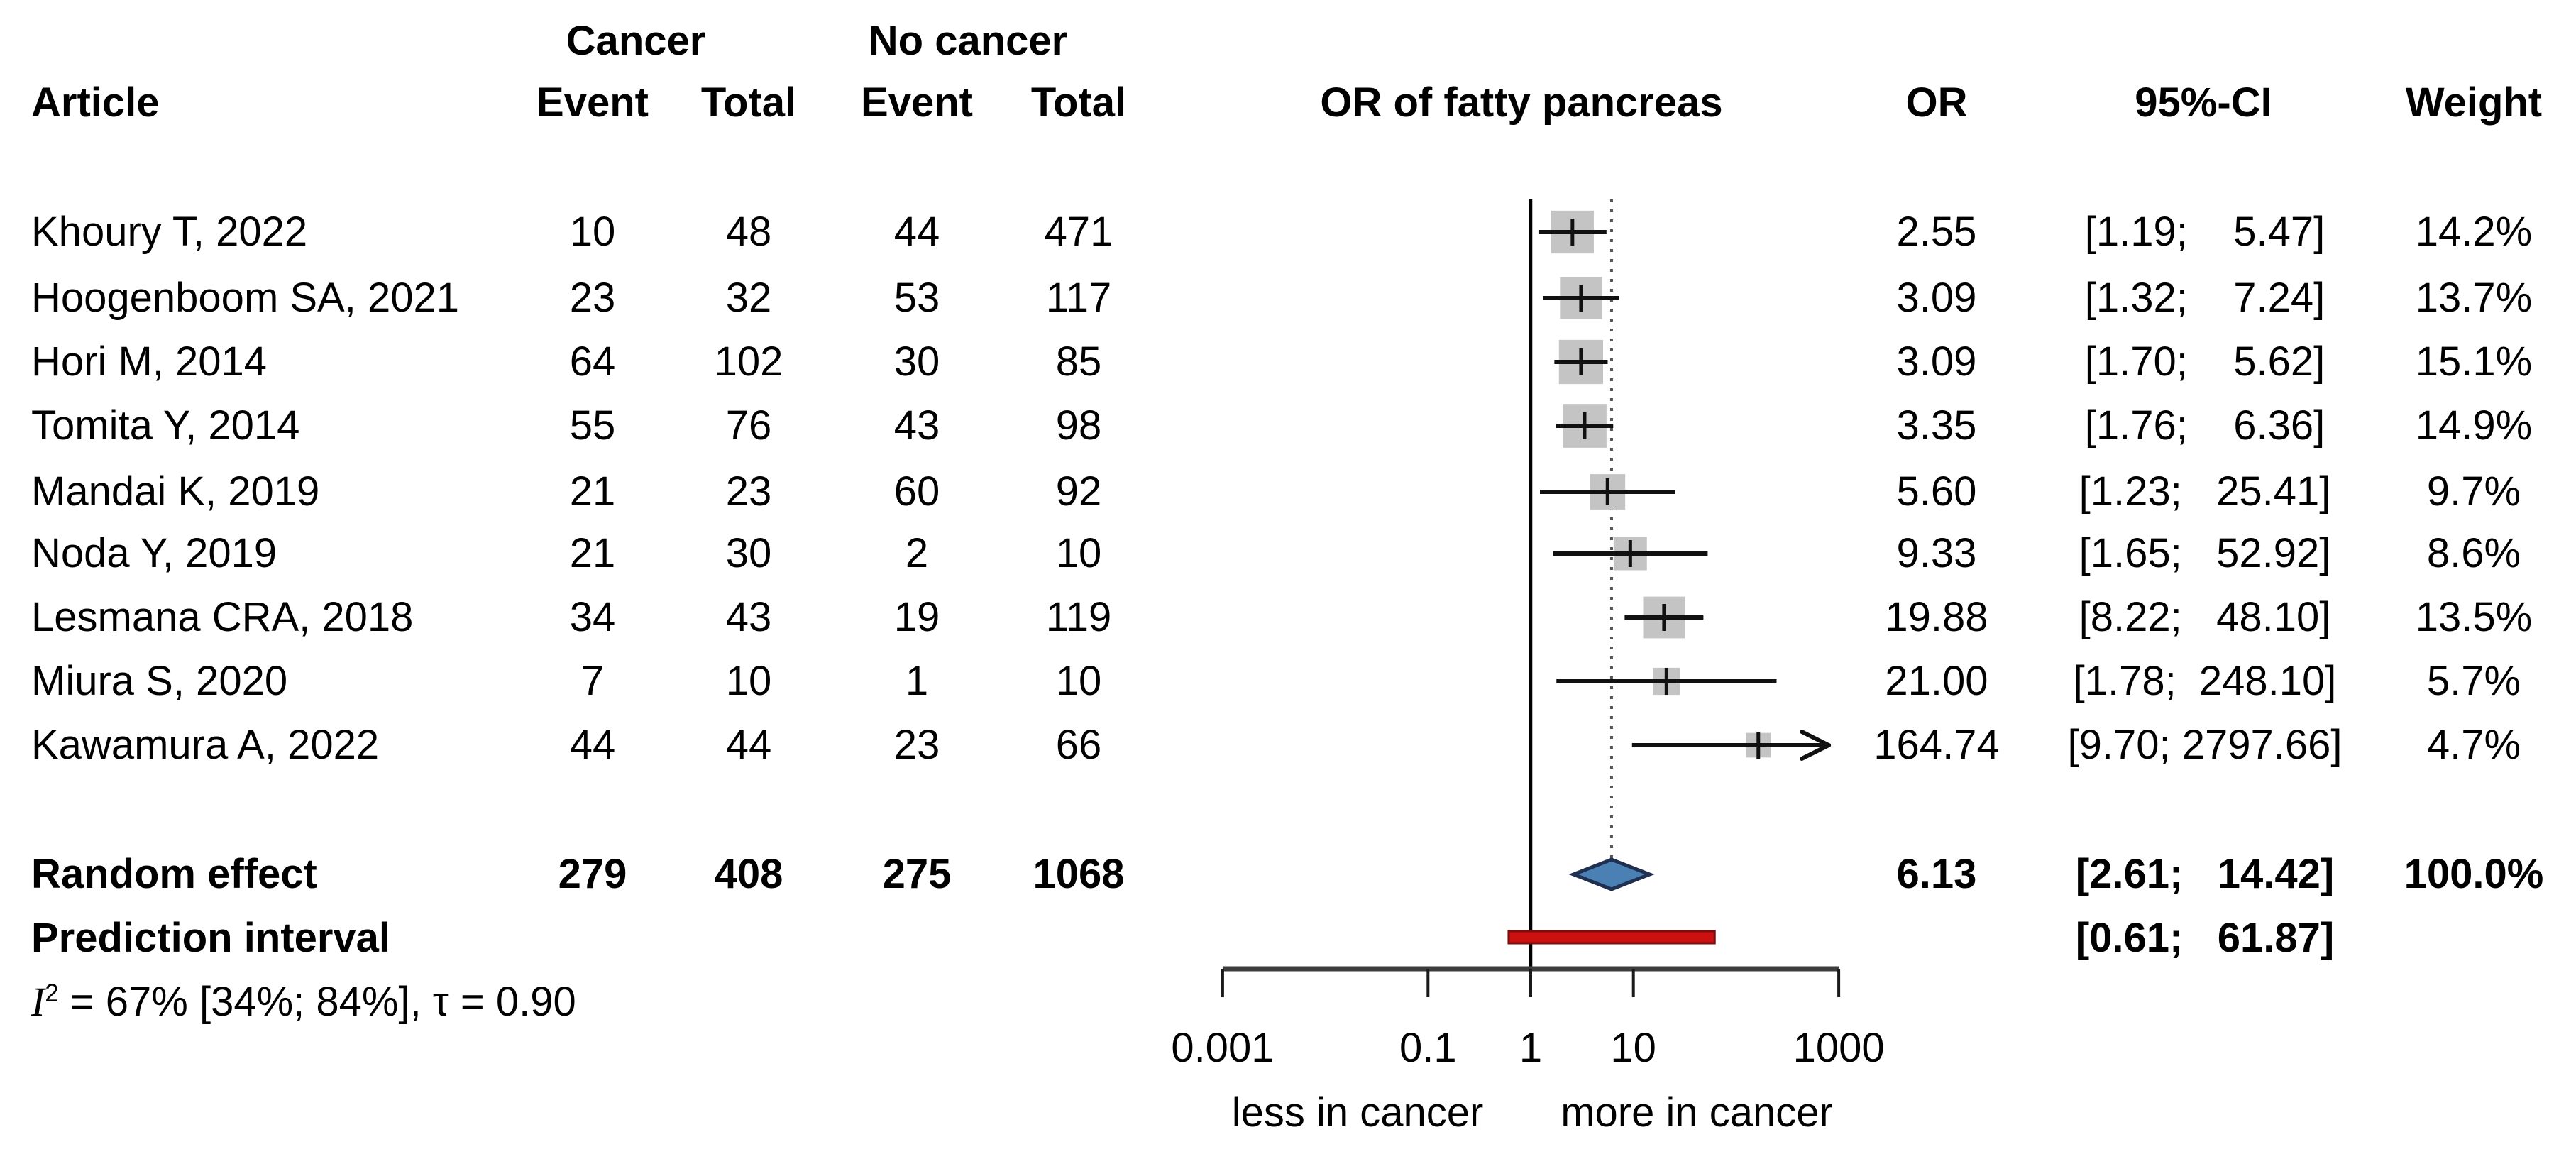  I want to click on event-nocancer-value: 23, so click(916, 745).